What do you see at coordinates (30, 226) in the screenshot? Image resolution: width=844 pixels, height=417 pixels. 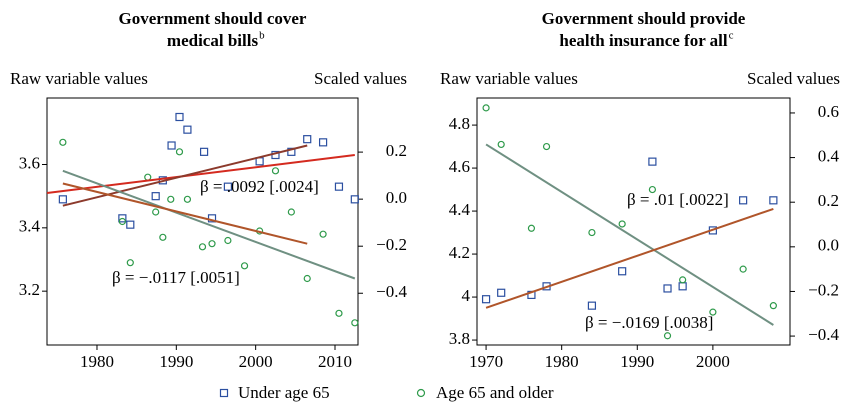 I see `y-tick-label: 3.4` at bounding box center [30, 226].